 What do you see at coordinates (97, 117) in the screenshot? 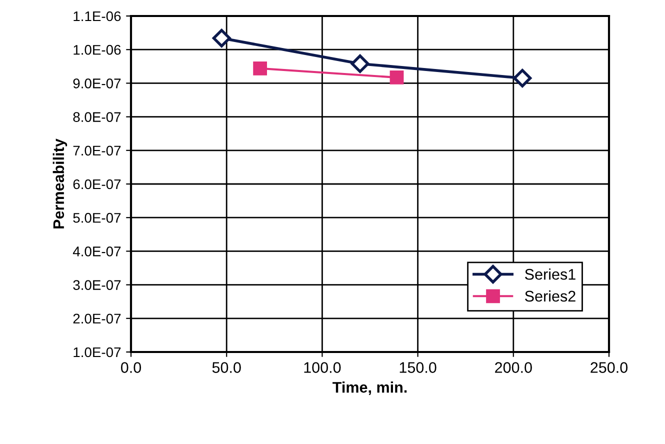
I see `y-tick-label: 8.0E-07` at bounding box center [97, 117].